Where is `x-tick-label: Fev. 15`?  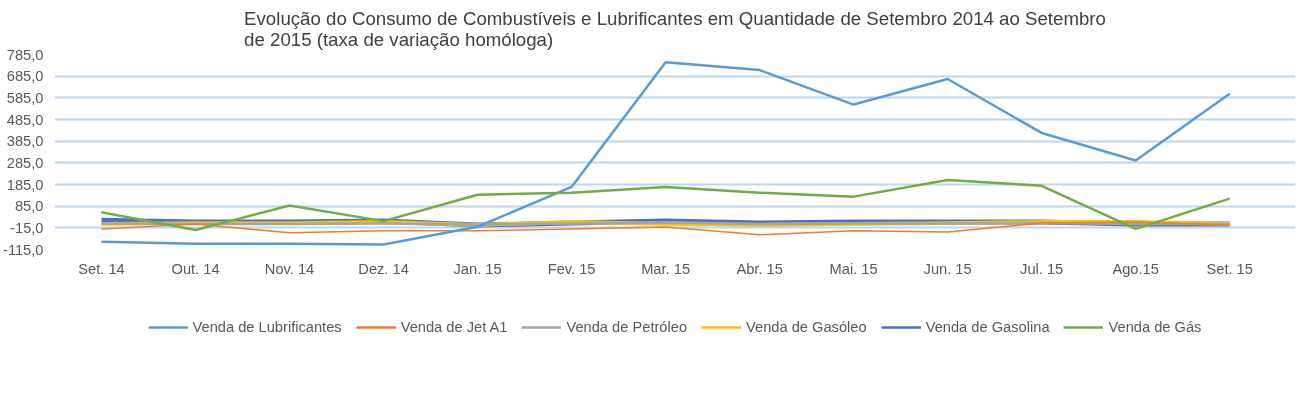
x-tick-label: Fev. 15 is located at coordinates (571, 268).